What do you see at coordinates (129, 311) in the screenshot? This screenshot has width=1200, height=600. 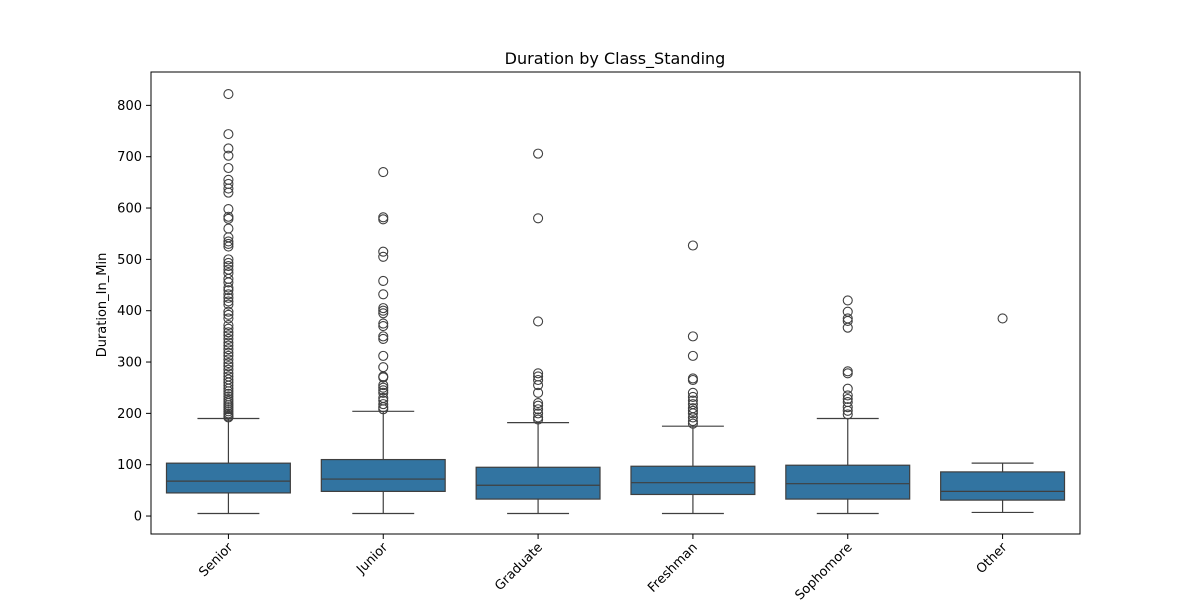 I see `y-tick-label: 400` at bounding box center [129, 311].